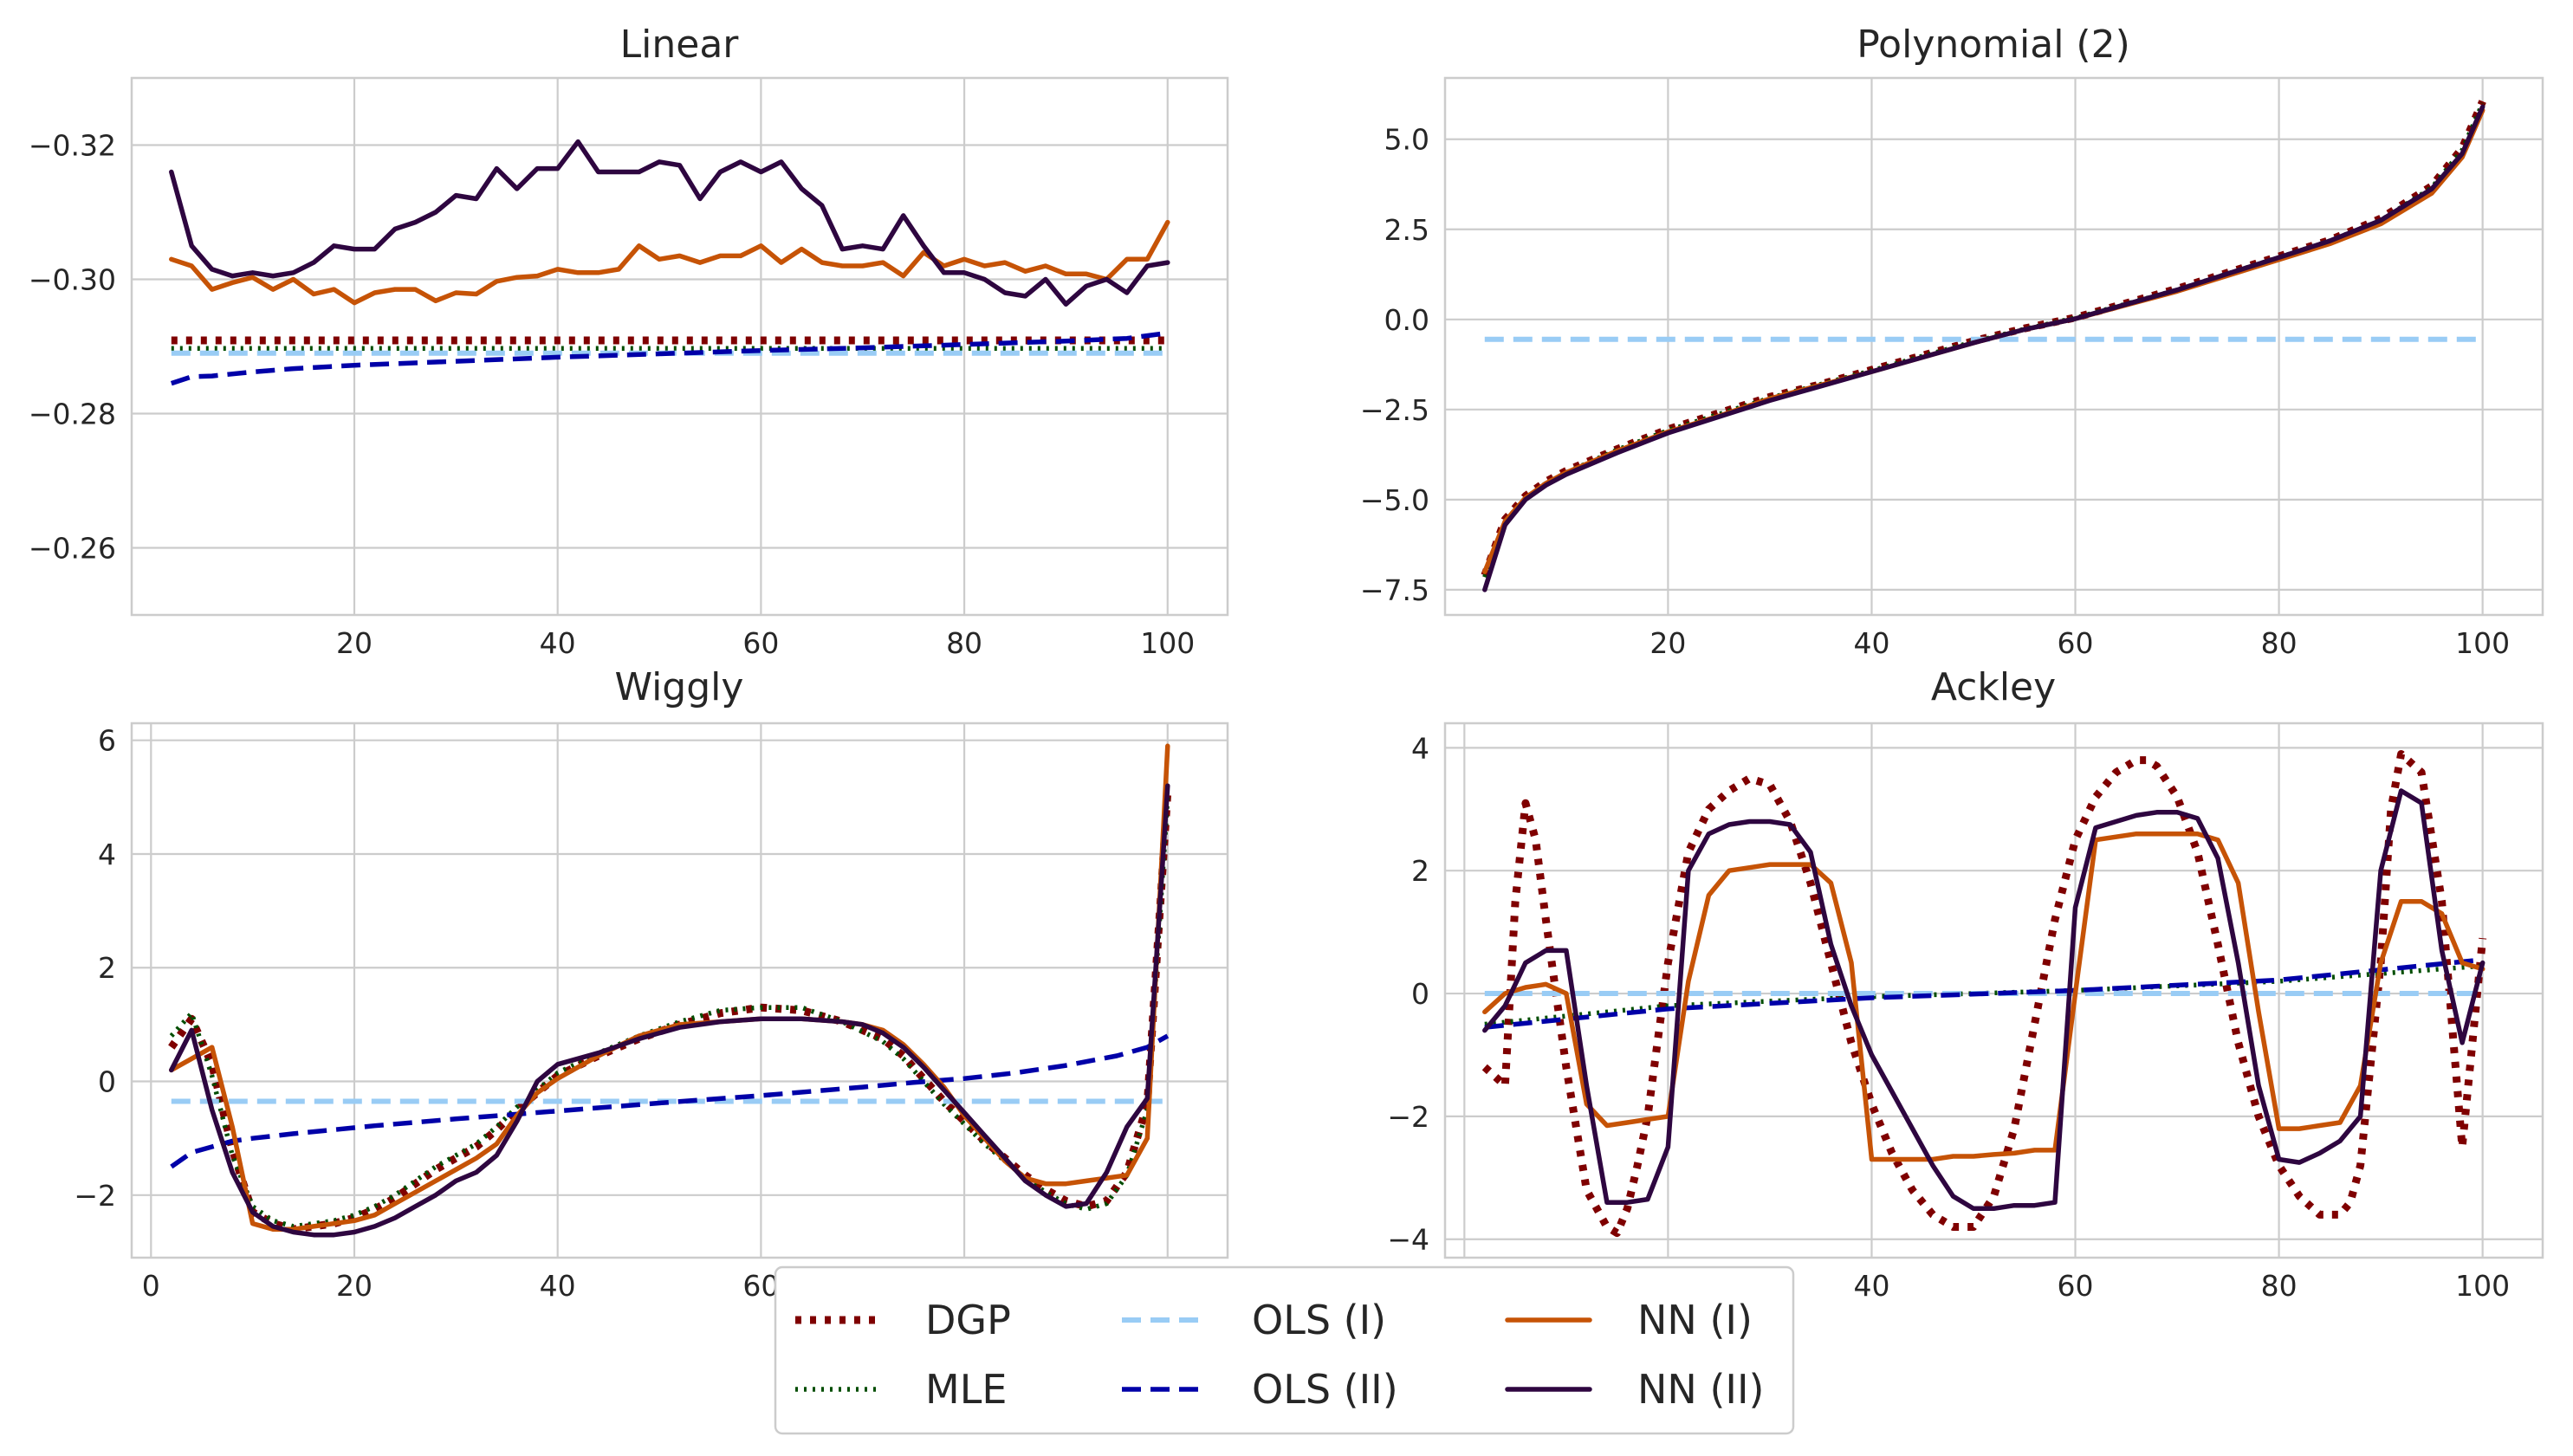 This screenshot has width=2573, height=1456. Describe the element at coordinates (1394, 500) in the screenshot. I see `y-tick-label: −5.0` at that location.